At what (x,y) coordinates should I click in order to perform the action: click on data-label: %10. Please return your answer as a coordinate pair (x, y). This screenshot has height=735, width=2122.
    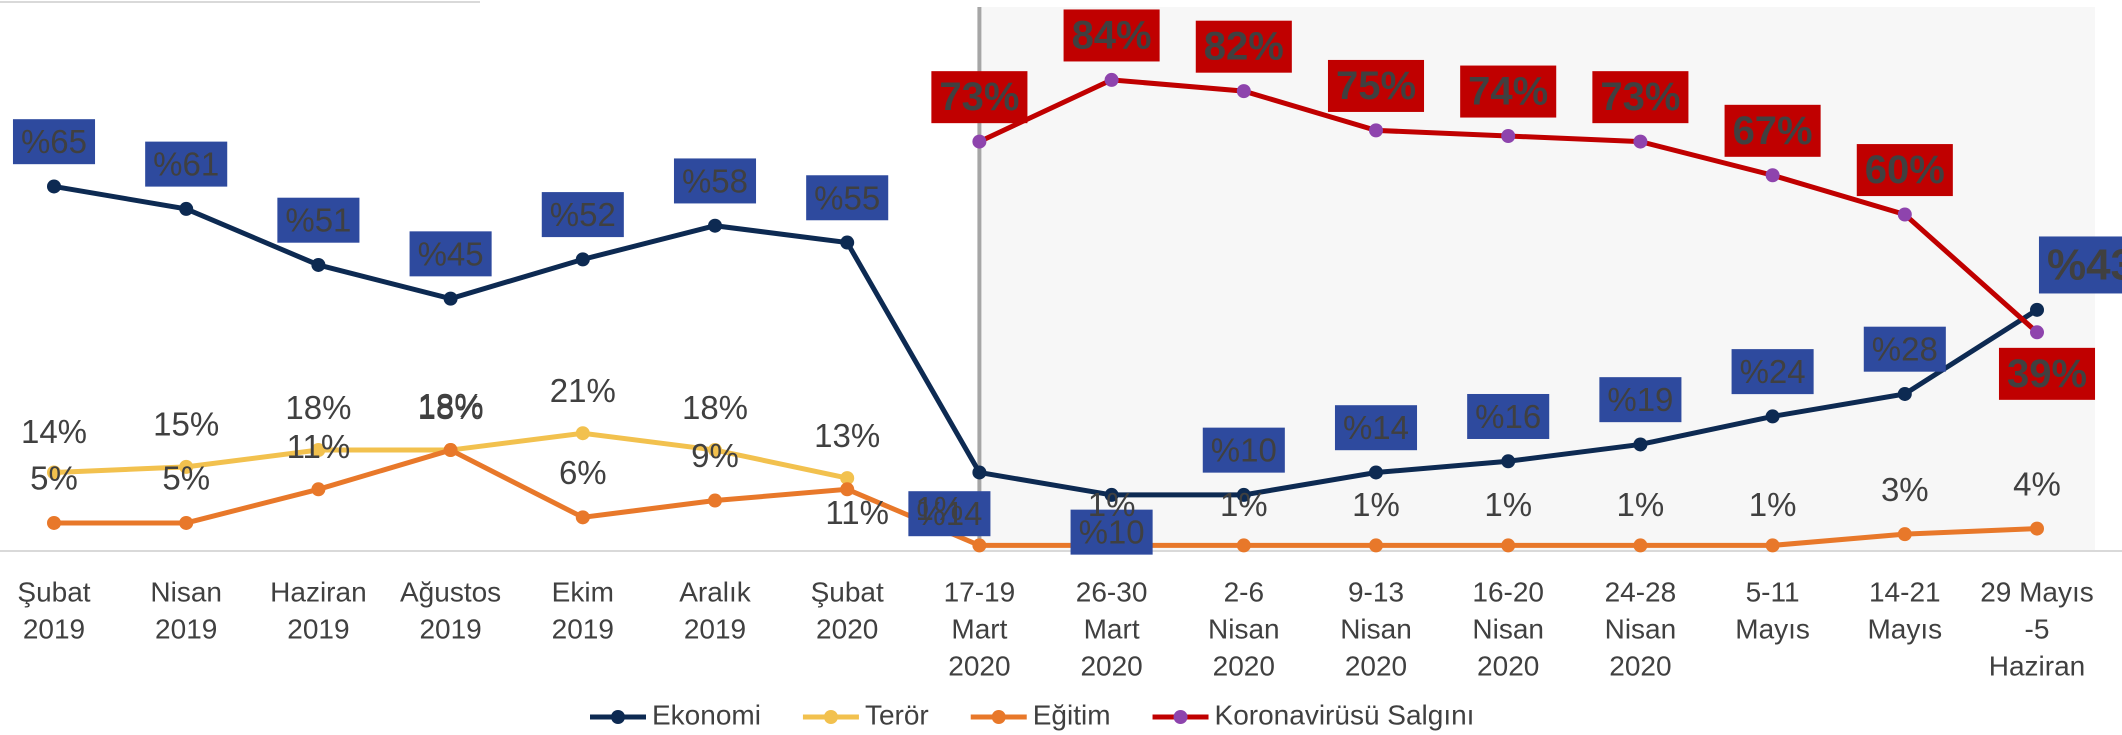
    Looking at the image, I should click on (1243, 450).